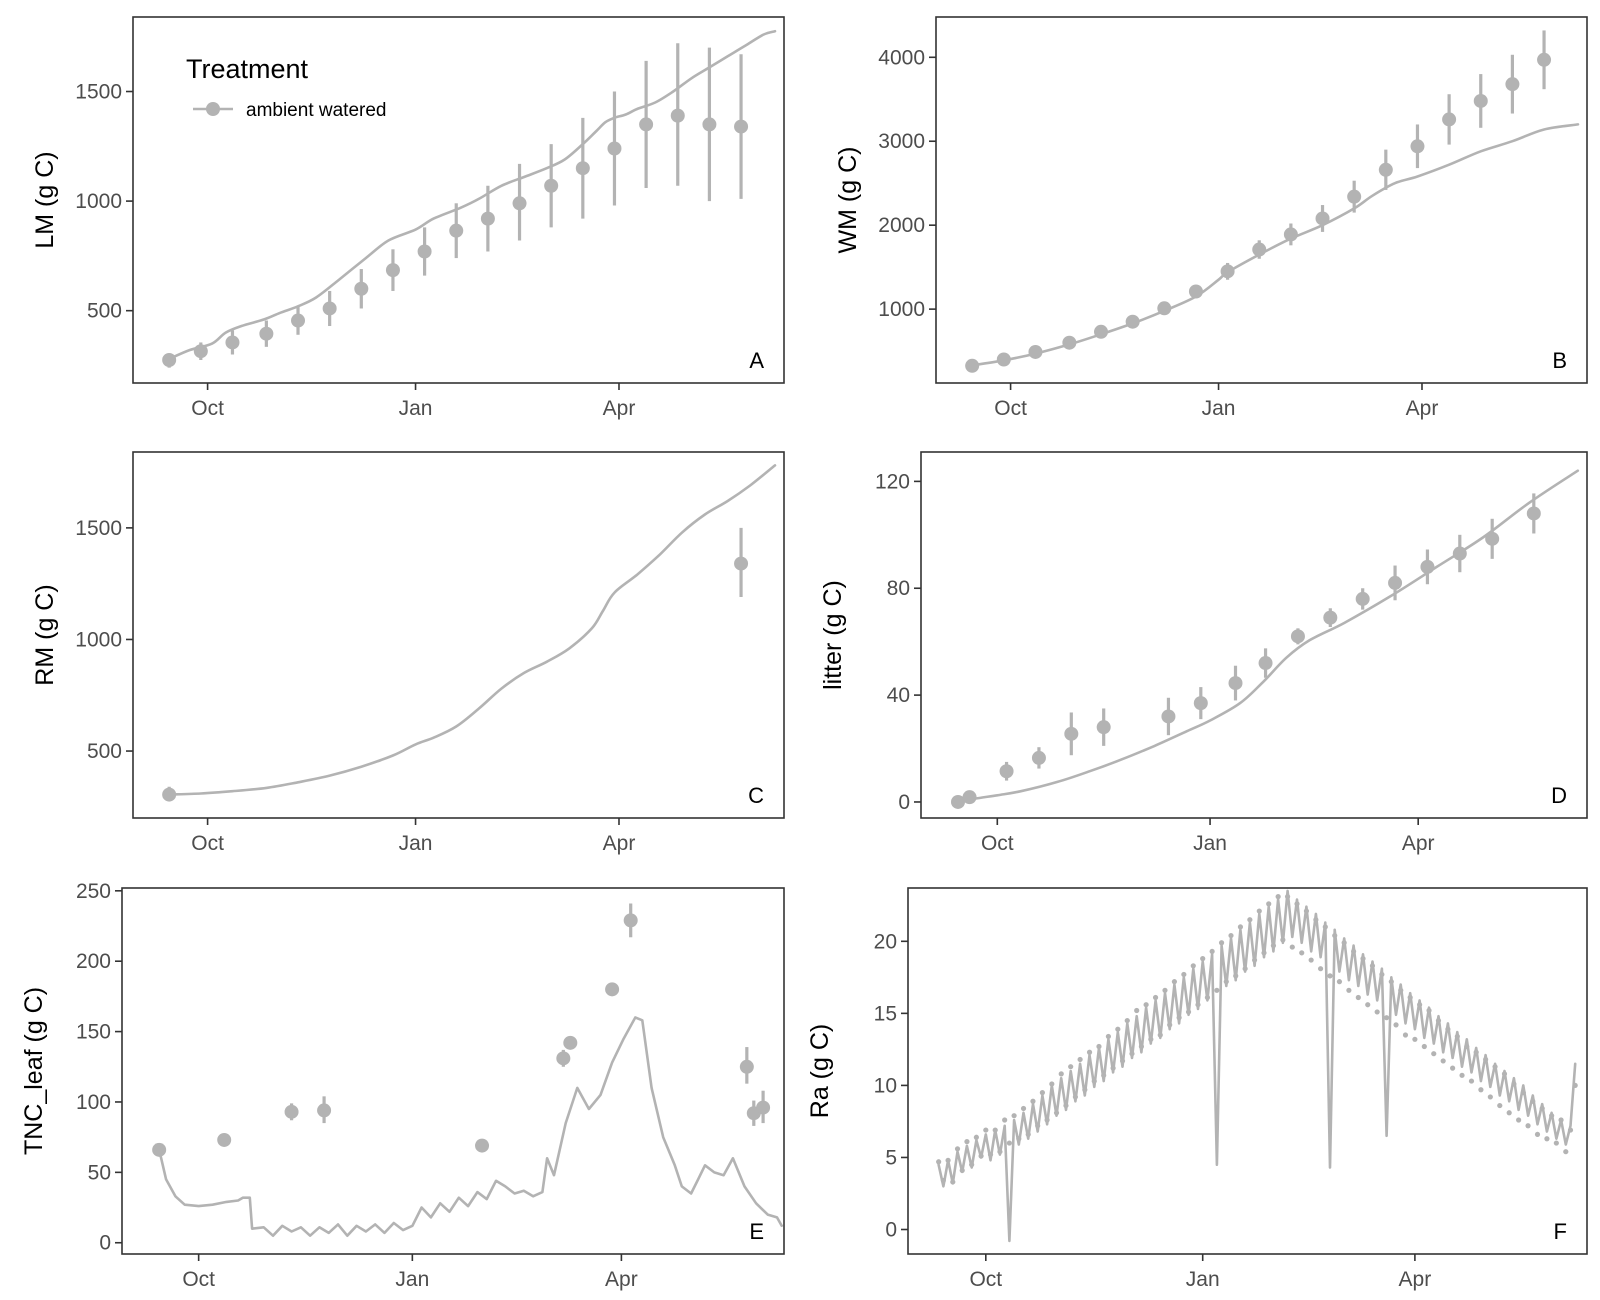 This screenshot has width=1600, height=1300. I want to click on y-tick-label: 150, so click(93, 1032).